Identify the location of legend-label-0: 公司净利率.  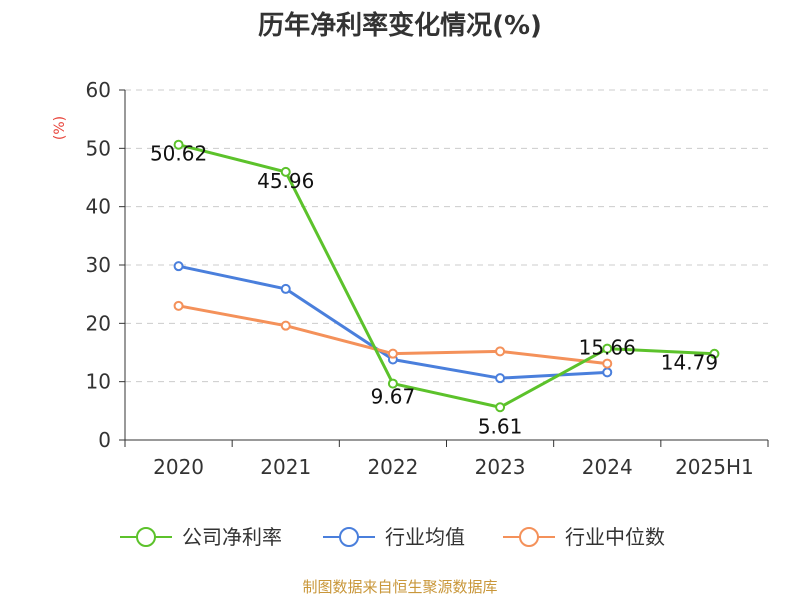
(232, 537).